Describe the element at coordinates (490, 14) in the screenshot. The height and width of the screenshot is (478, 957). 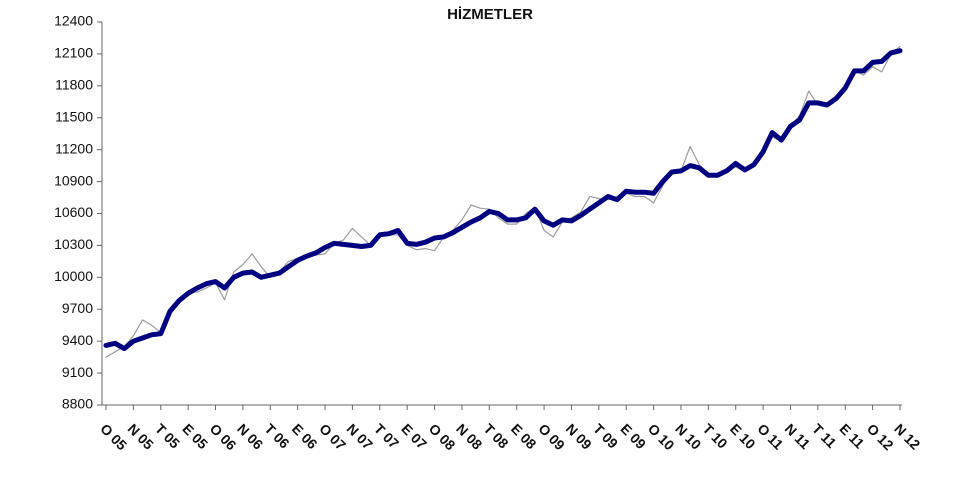
I see `chart-title: HİZMETLER` at that location.